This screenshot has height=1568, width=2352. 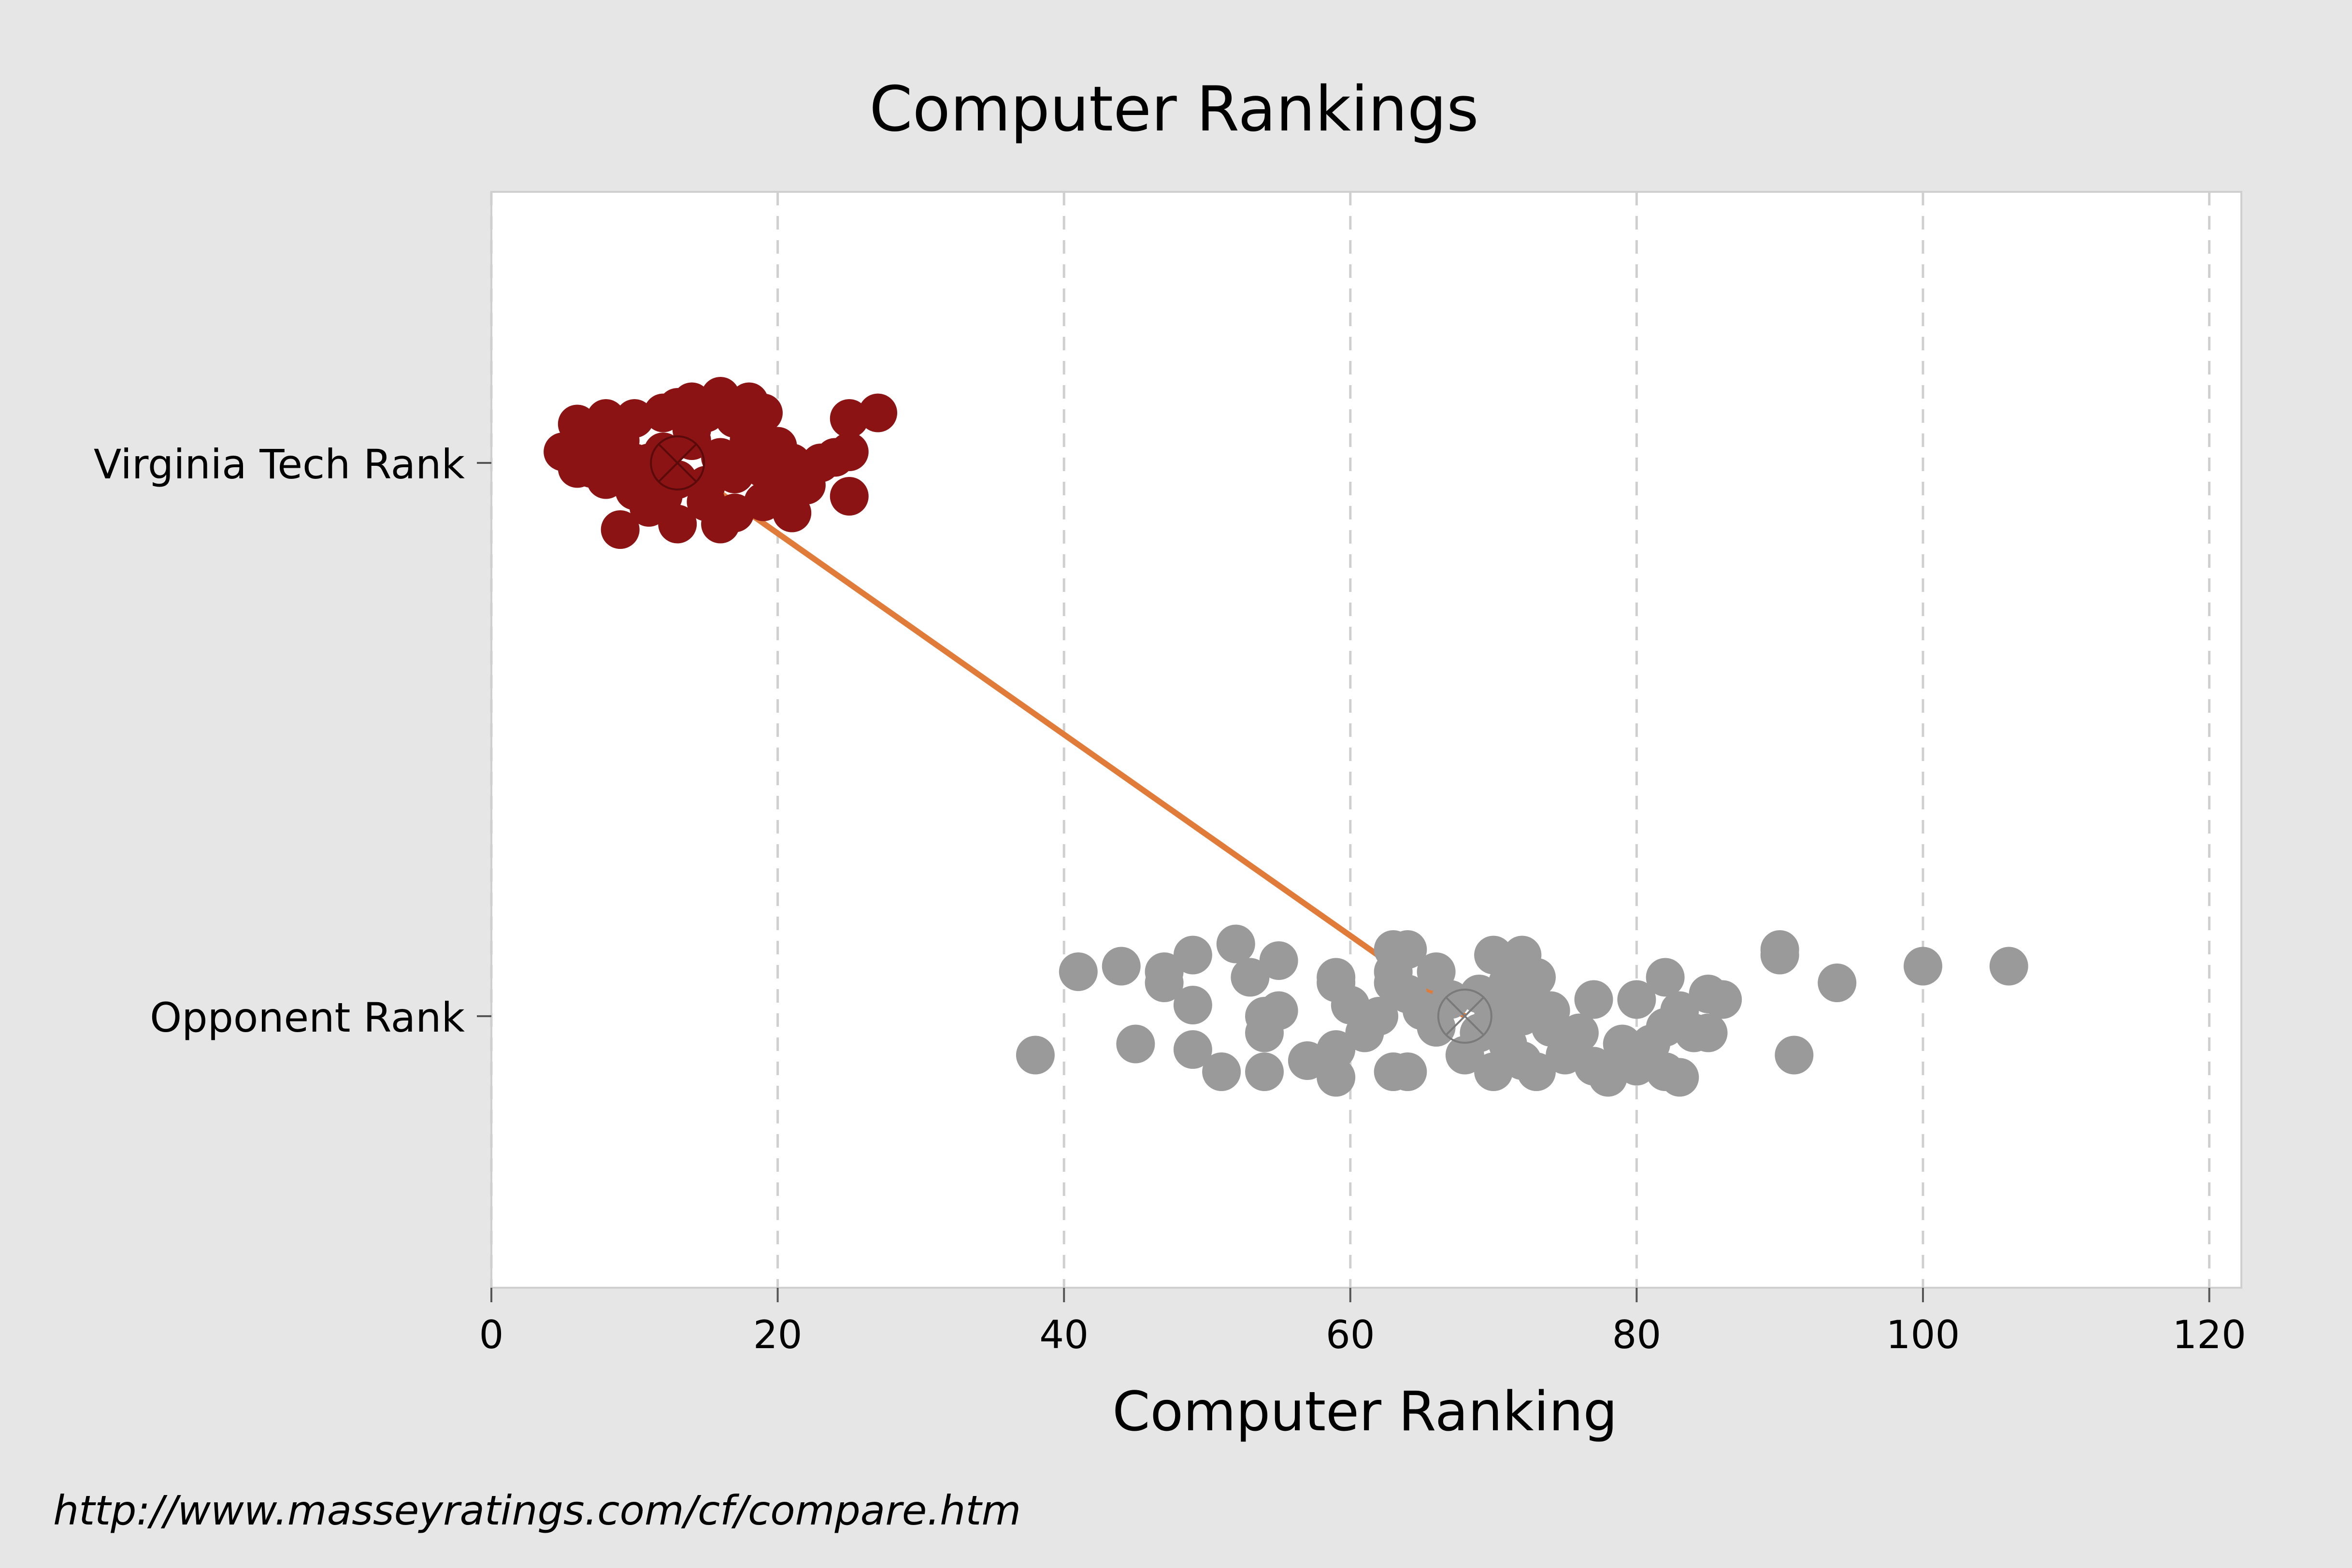 I want to click on x-axis-title: Computer Ranking, so click(x=1364, y=1412).